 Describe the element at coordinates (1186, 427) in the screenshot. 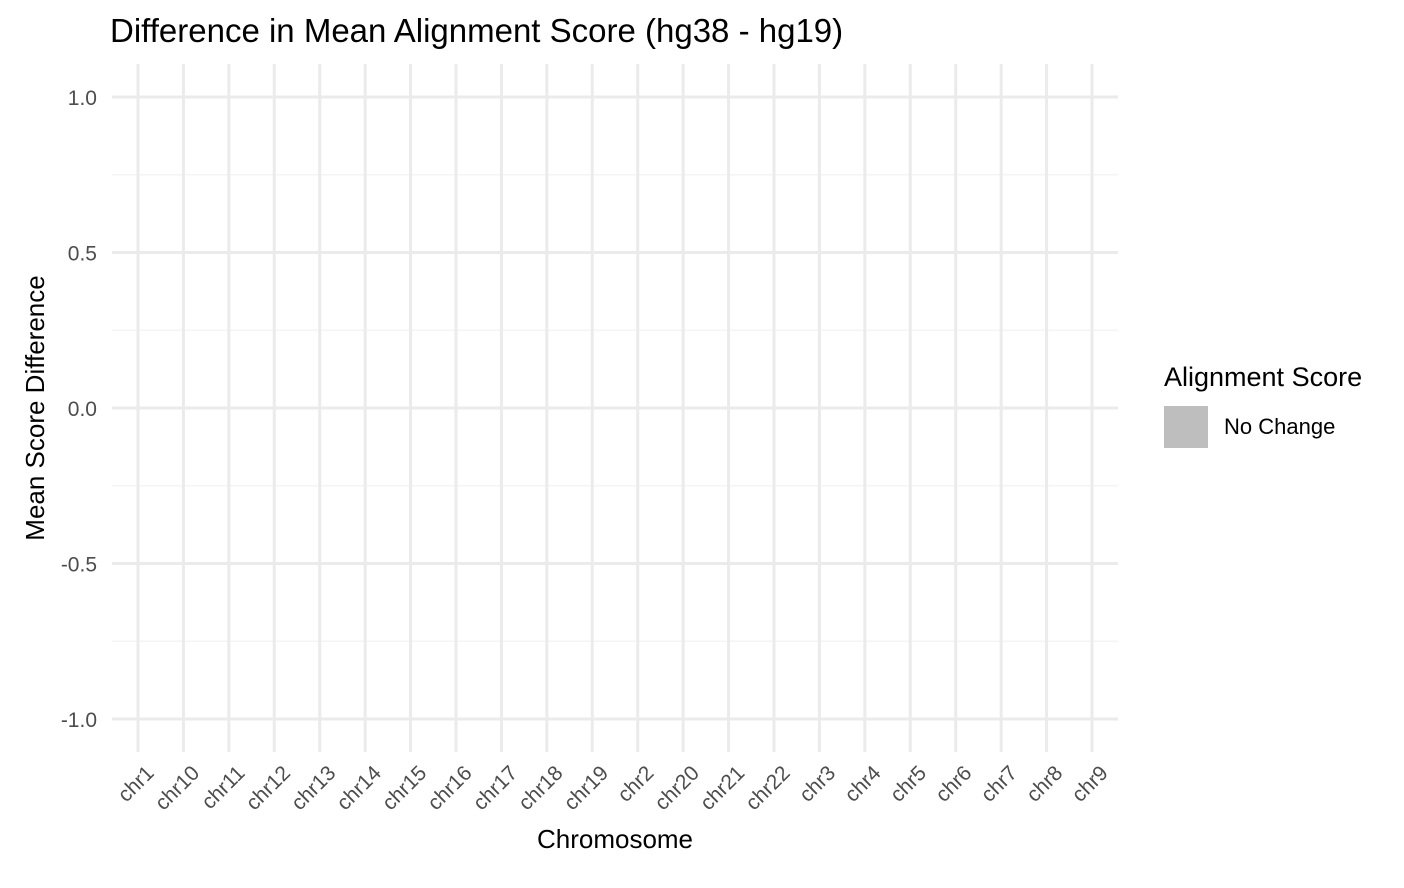

I see `legend-swatch` at that location.